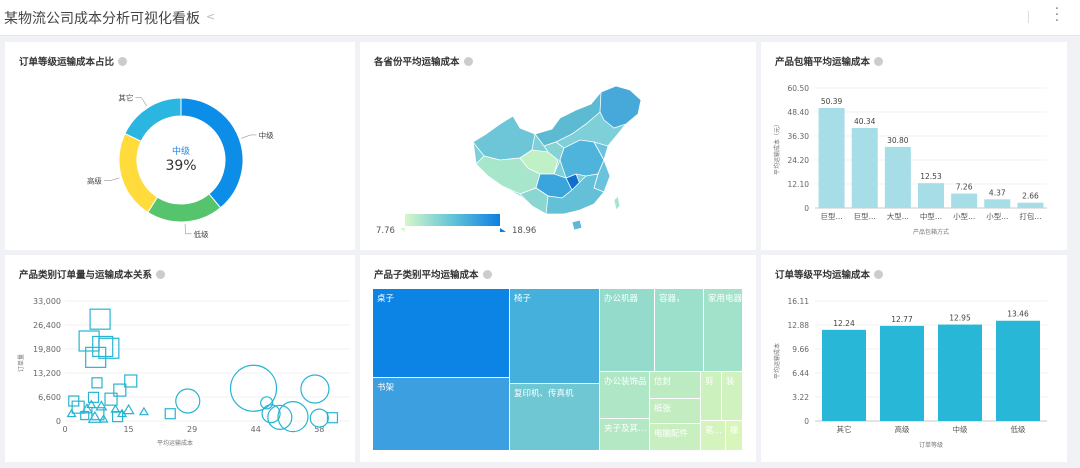 The height and width of the screenshot is (468, 1080). I want to click on share-icon: <, so click(211, 16).